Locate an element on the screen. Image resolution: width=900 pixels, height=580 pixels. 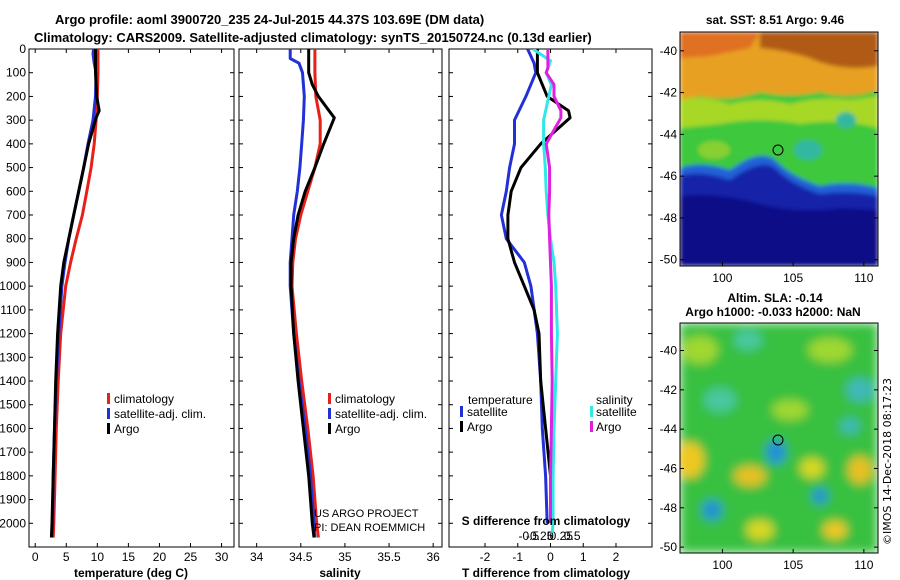
depth-tick-label: 400 is located at coordinates (16, 144).